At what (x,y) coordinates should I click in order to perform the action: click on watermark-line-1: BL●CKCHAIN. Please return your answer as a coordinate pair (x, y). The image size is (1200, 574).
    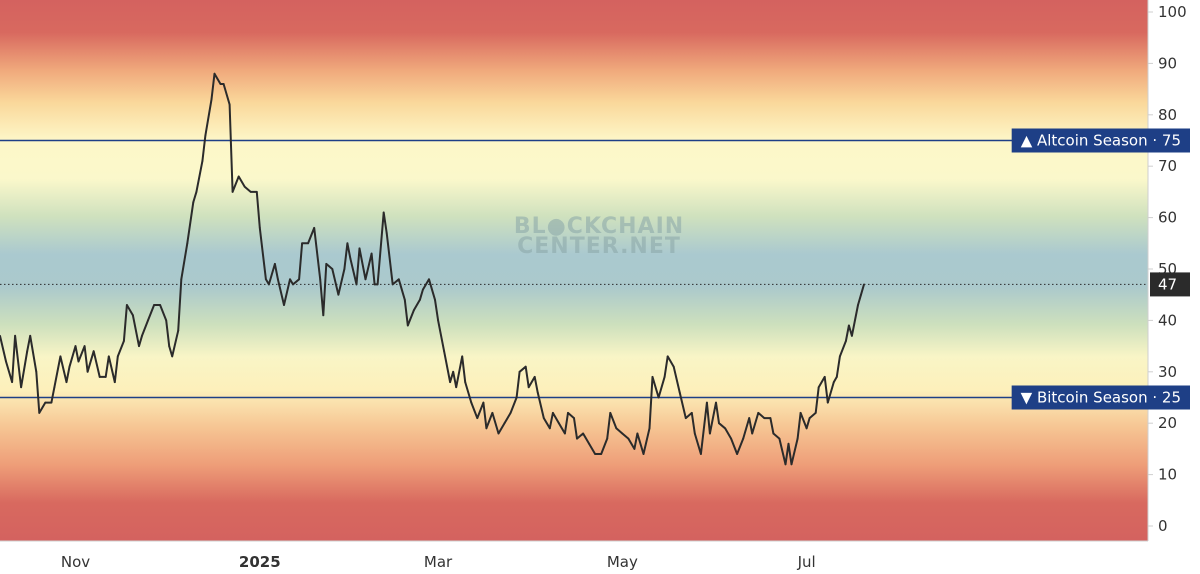
    Looking at the image, I should click on (599, 226).